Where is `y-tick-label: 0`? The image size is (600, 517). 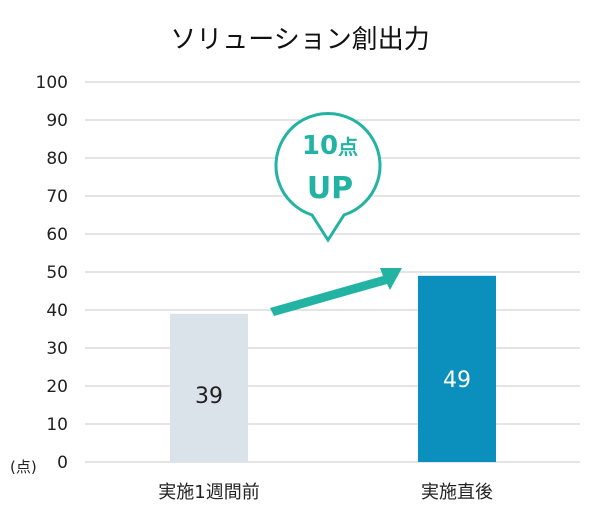
y-tick-label: 0 is located at coordinates (62, 463).